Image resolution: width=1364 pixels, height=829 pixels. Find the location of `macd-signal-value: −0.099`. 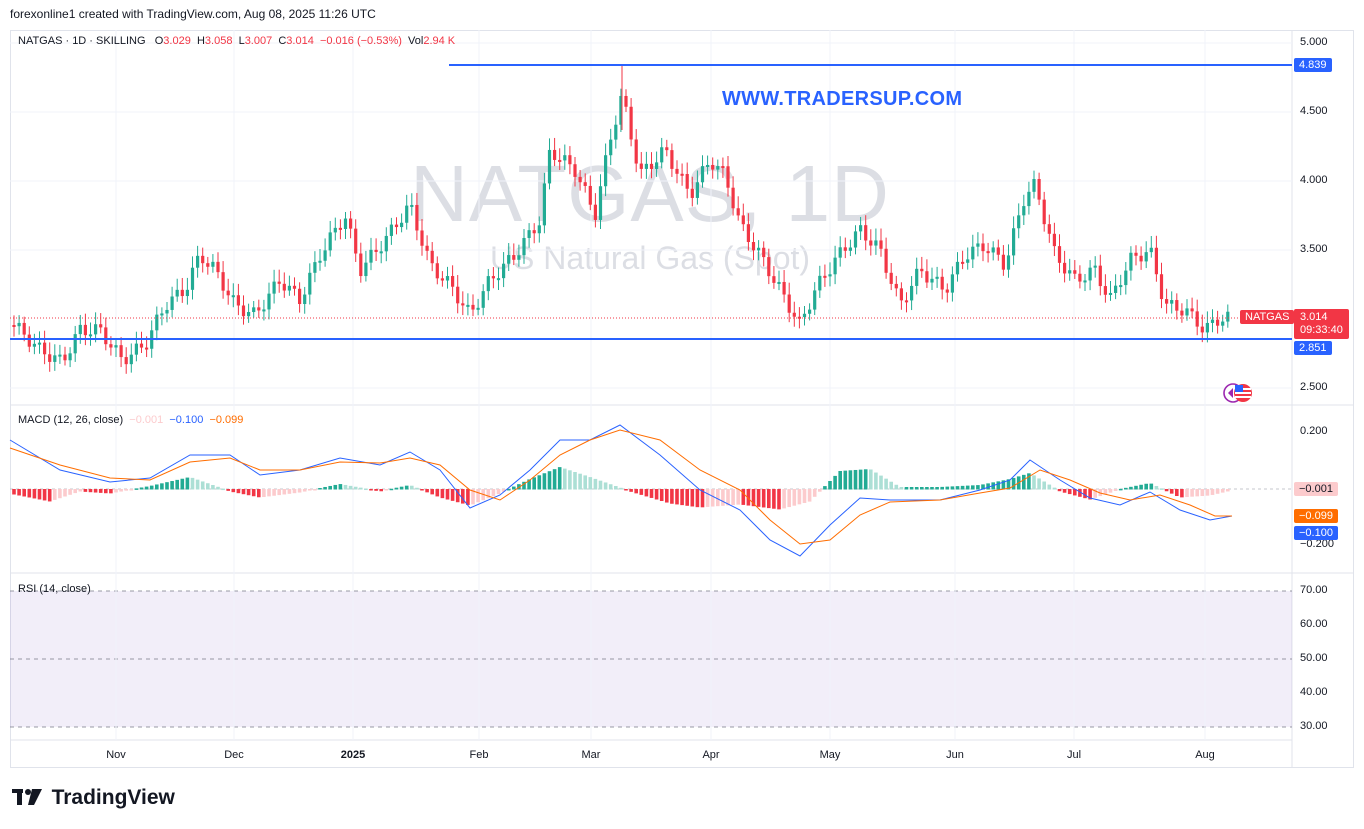

macd-signal-value: −0.099 is located at coordinates (226, 420).